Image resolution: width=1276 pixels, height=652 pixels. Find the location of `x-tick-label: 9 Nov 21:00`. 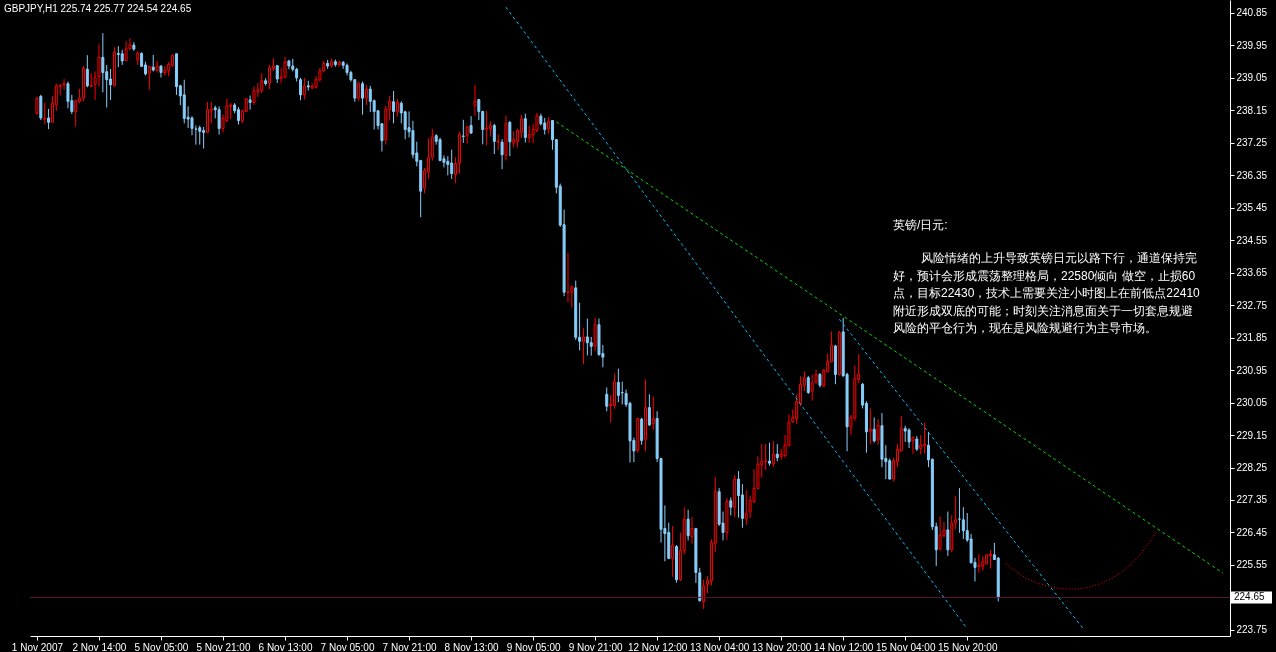

x-tick-label: 9 Nov 21:00 is located at coordinates (596, 646).